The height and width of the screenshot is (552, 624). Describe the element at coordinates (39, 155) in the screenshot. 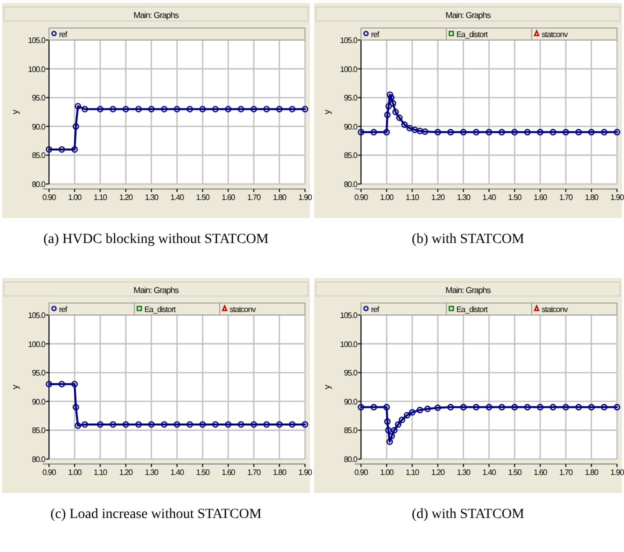

I see `y-tick-label: 85.0` at that location.